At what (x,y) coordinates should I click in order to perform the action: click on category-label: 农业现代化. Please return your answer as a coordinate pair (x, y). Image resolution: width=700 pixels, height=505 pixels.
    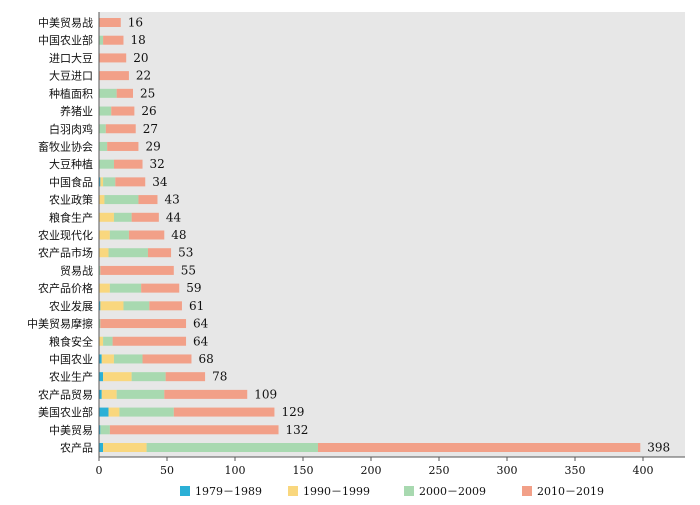
    Looking at the image, I should click on (65, 235).